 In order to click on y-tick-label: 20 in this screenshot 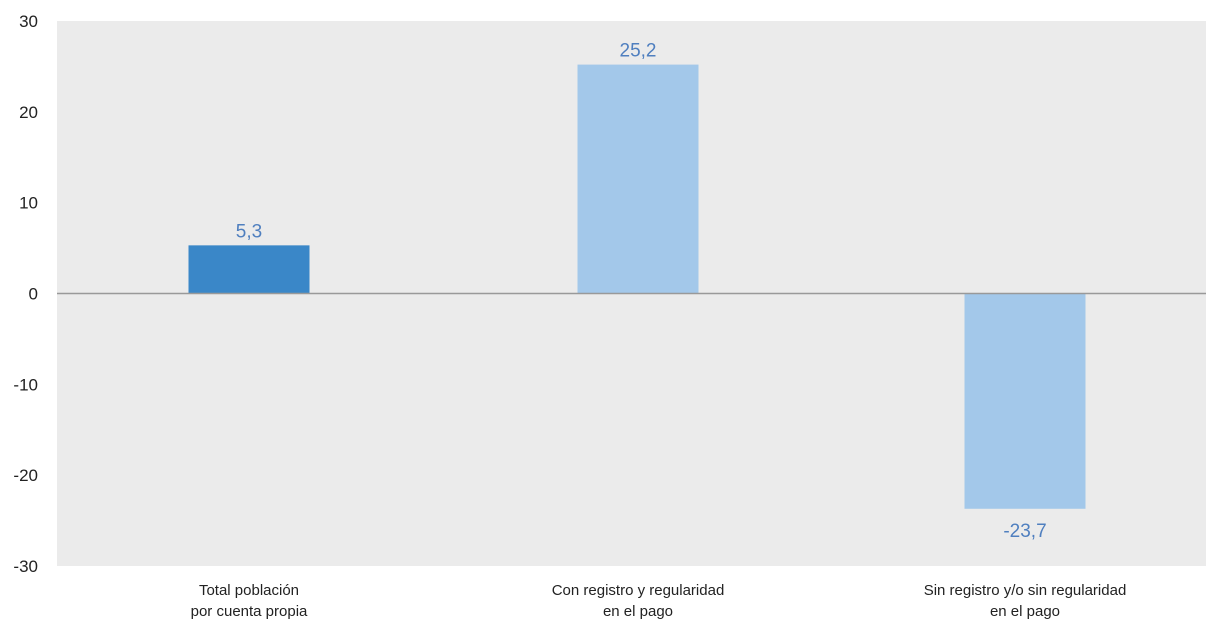, I will do `click(28, 112)`.